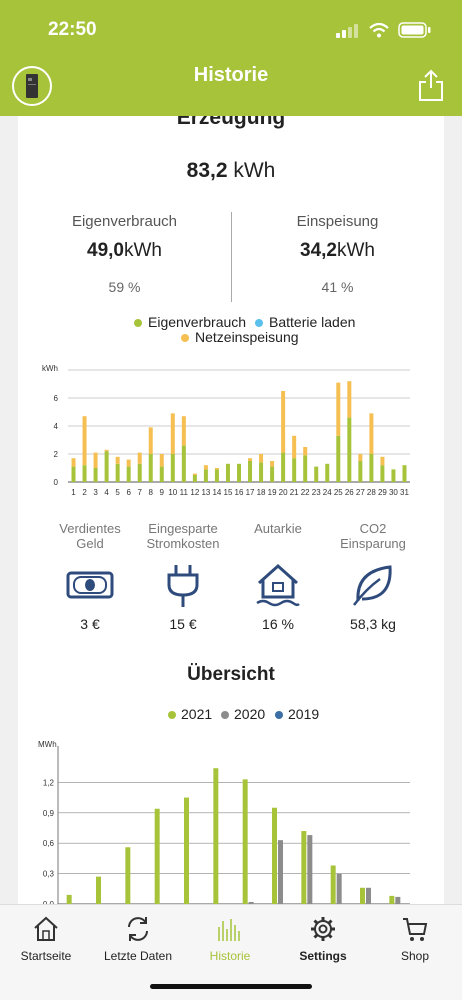  Describe the element at coordinates (49, 874) in the screenshot. I see `y-tick-label: 0,3` at that location.